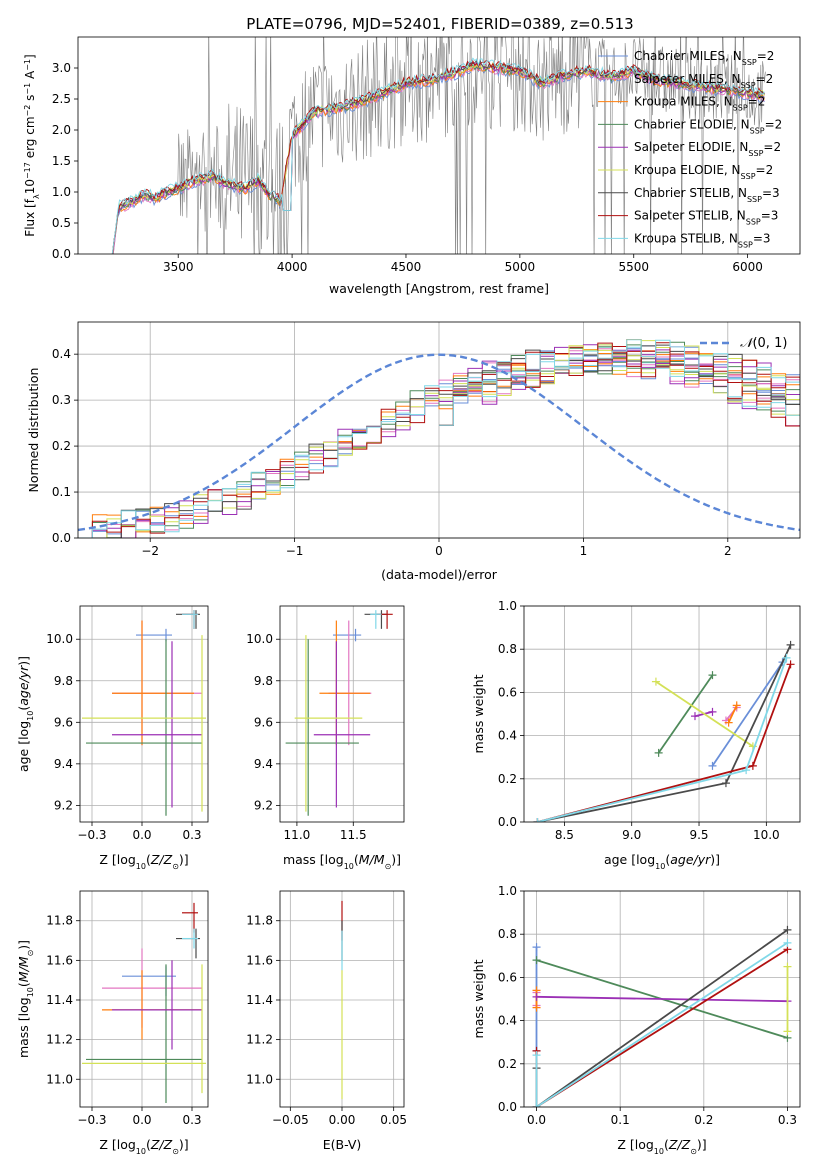 The width and height of the screenshot is (819, 1170). I want to click on x-axis-label: (data-model)/error, so click(439, 574).